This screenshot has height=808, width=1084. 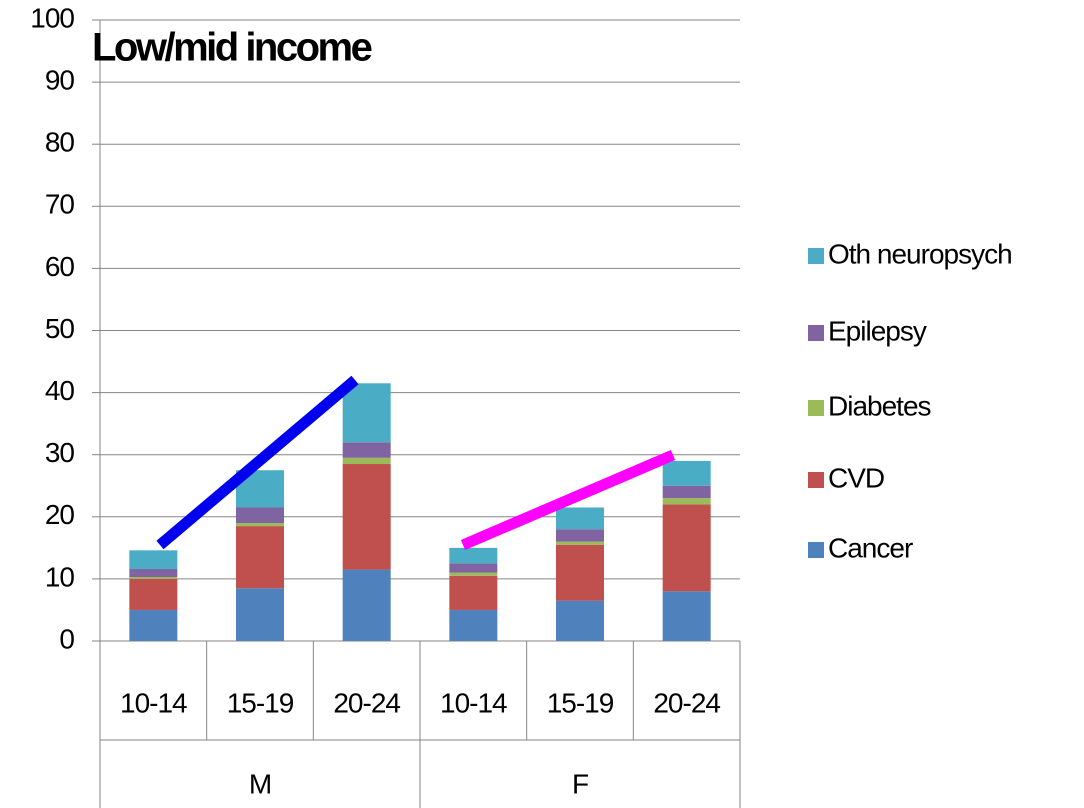 What do you see at coordinates (870, 547) in the screenshot?
I see `legend-label: Cancer` at bounding box center [870, 547].